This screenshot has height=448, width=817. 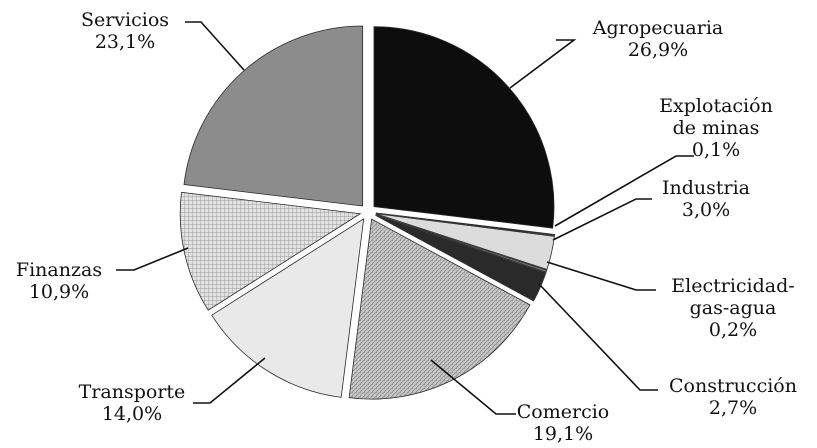 What do you see at coordinates (563, 434) in the screenshot?
I see `slice-value: 19,1%` at bounding box center [563, 434].